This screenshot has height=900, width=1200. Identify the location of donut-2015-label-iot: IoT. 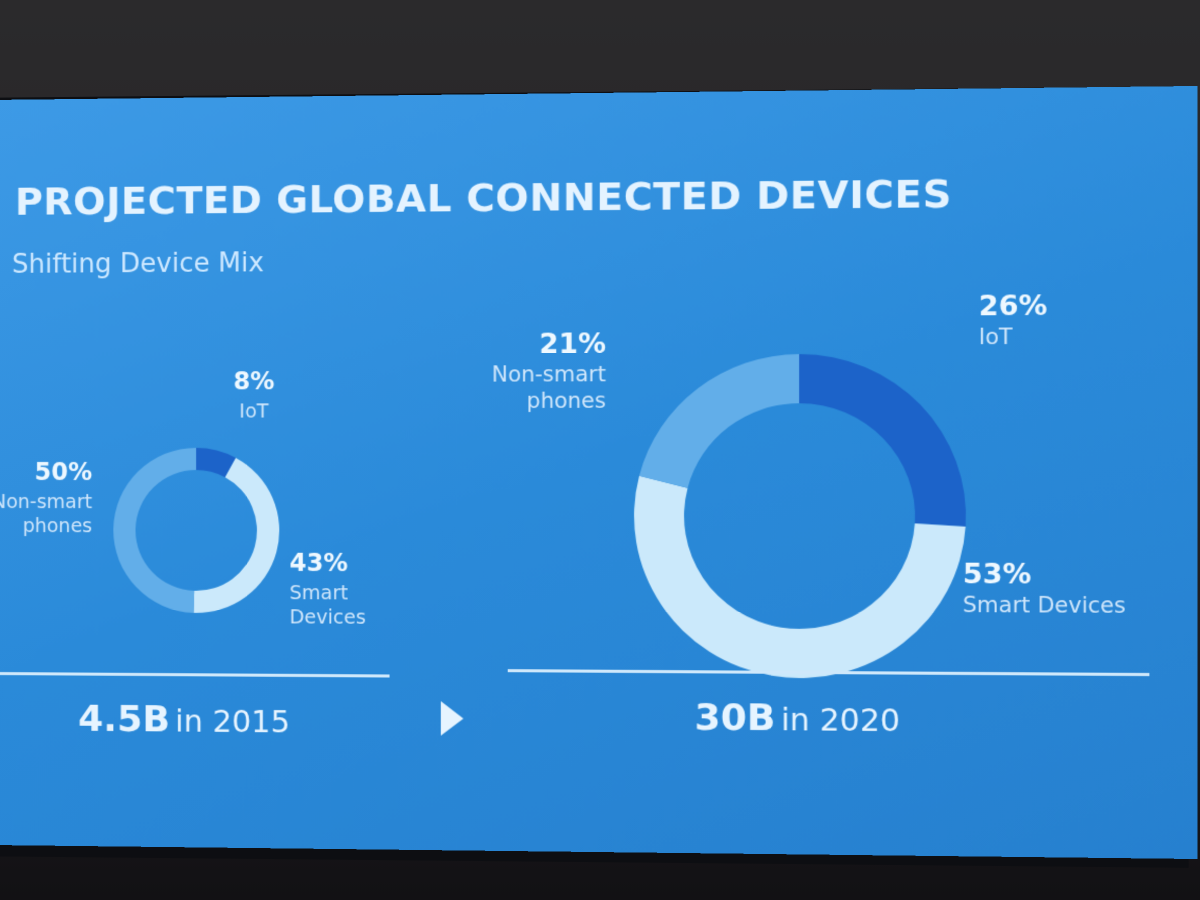
(254, 411).